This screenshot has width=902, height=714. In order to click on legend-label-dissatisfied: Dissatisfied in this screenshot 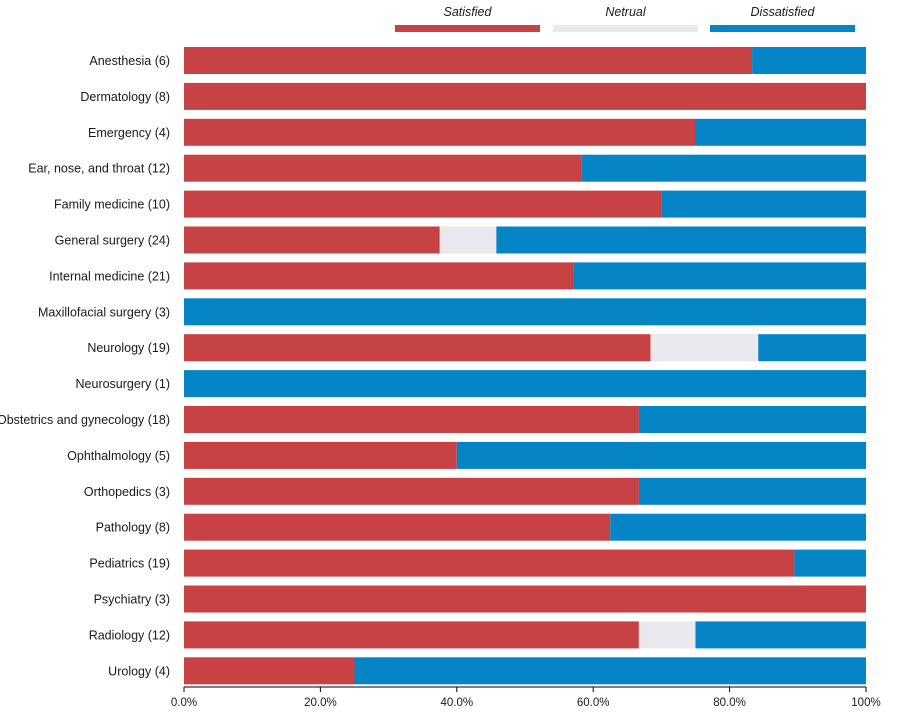, I will do `click(783, 12)`.